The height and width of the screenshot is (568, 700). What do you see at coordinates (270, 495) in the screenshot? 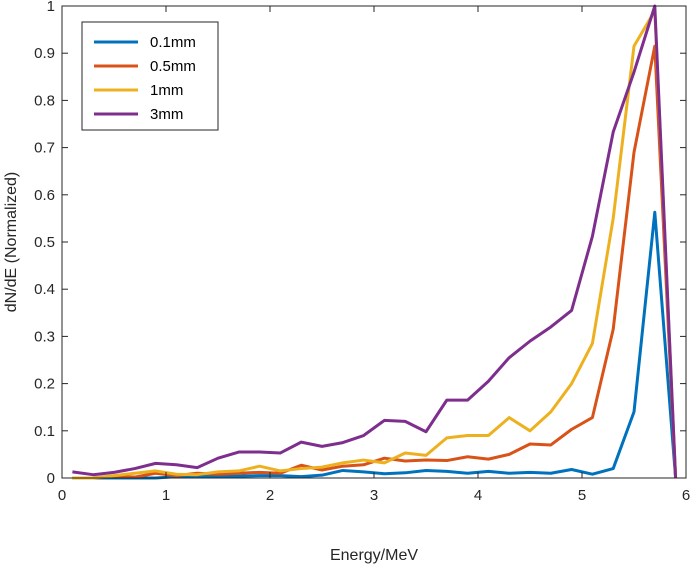
I see `x-tick-label: 2` at bounding box center [270, 495].